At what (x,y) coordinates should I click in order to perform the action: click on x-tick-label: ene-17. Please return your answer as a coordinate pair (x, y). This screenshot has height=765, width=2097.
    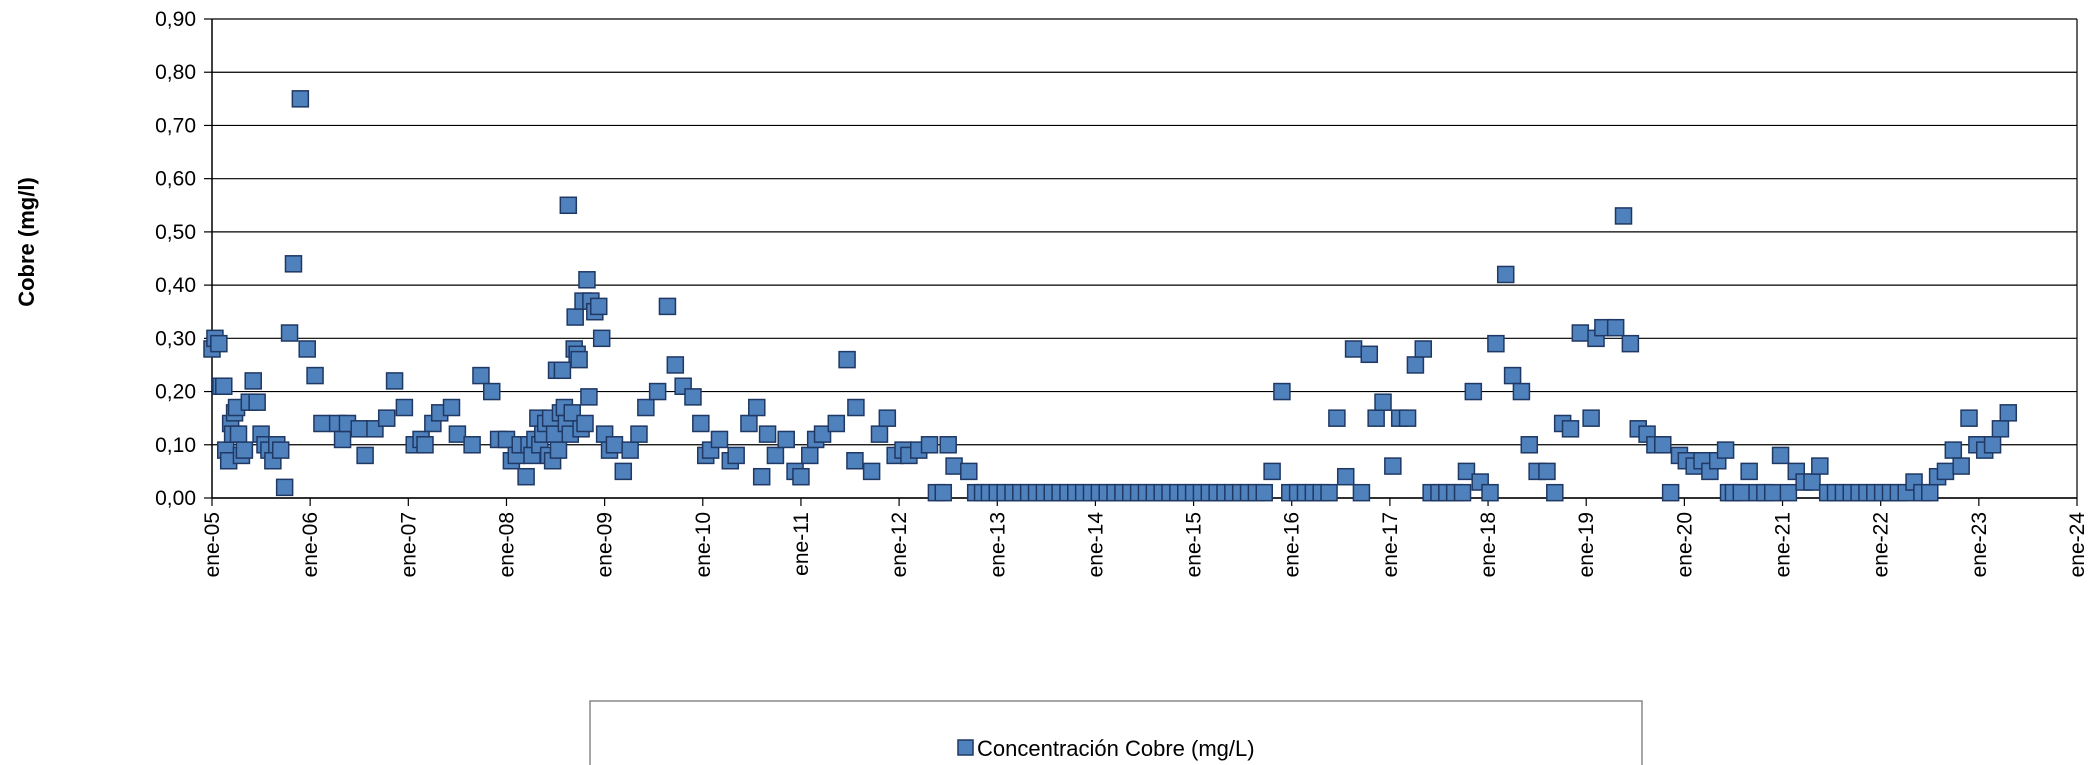
    Looking at the image, I should click on (1390, 544).